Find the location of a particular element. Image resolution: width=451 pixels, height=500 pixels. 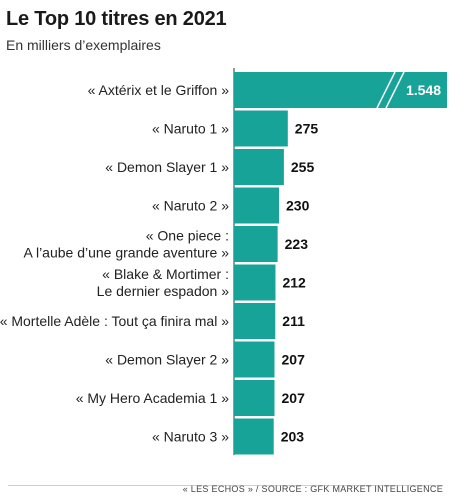

category-label: « Demon Slayer 2 » is located at coordinates (167, 360).